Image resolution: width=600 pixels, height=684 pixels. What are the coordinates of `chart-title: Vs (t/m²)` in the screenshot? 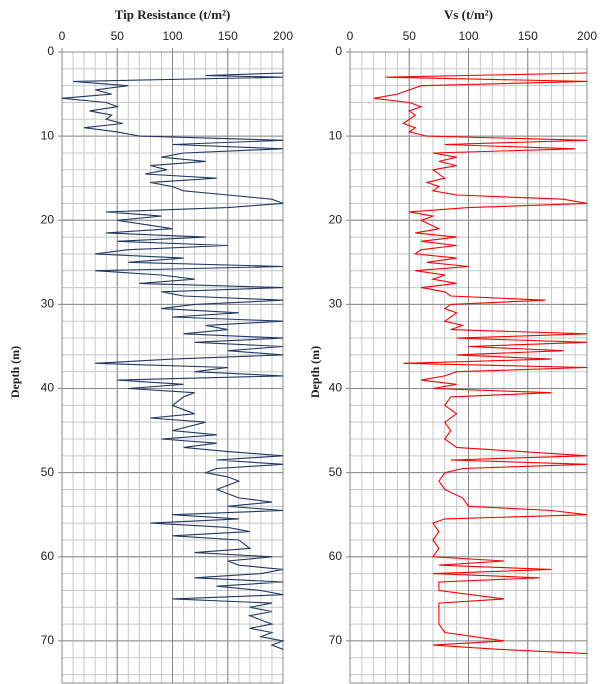 It's located at (468, 14).